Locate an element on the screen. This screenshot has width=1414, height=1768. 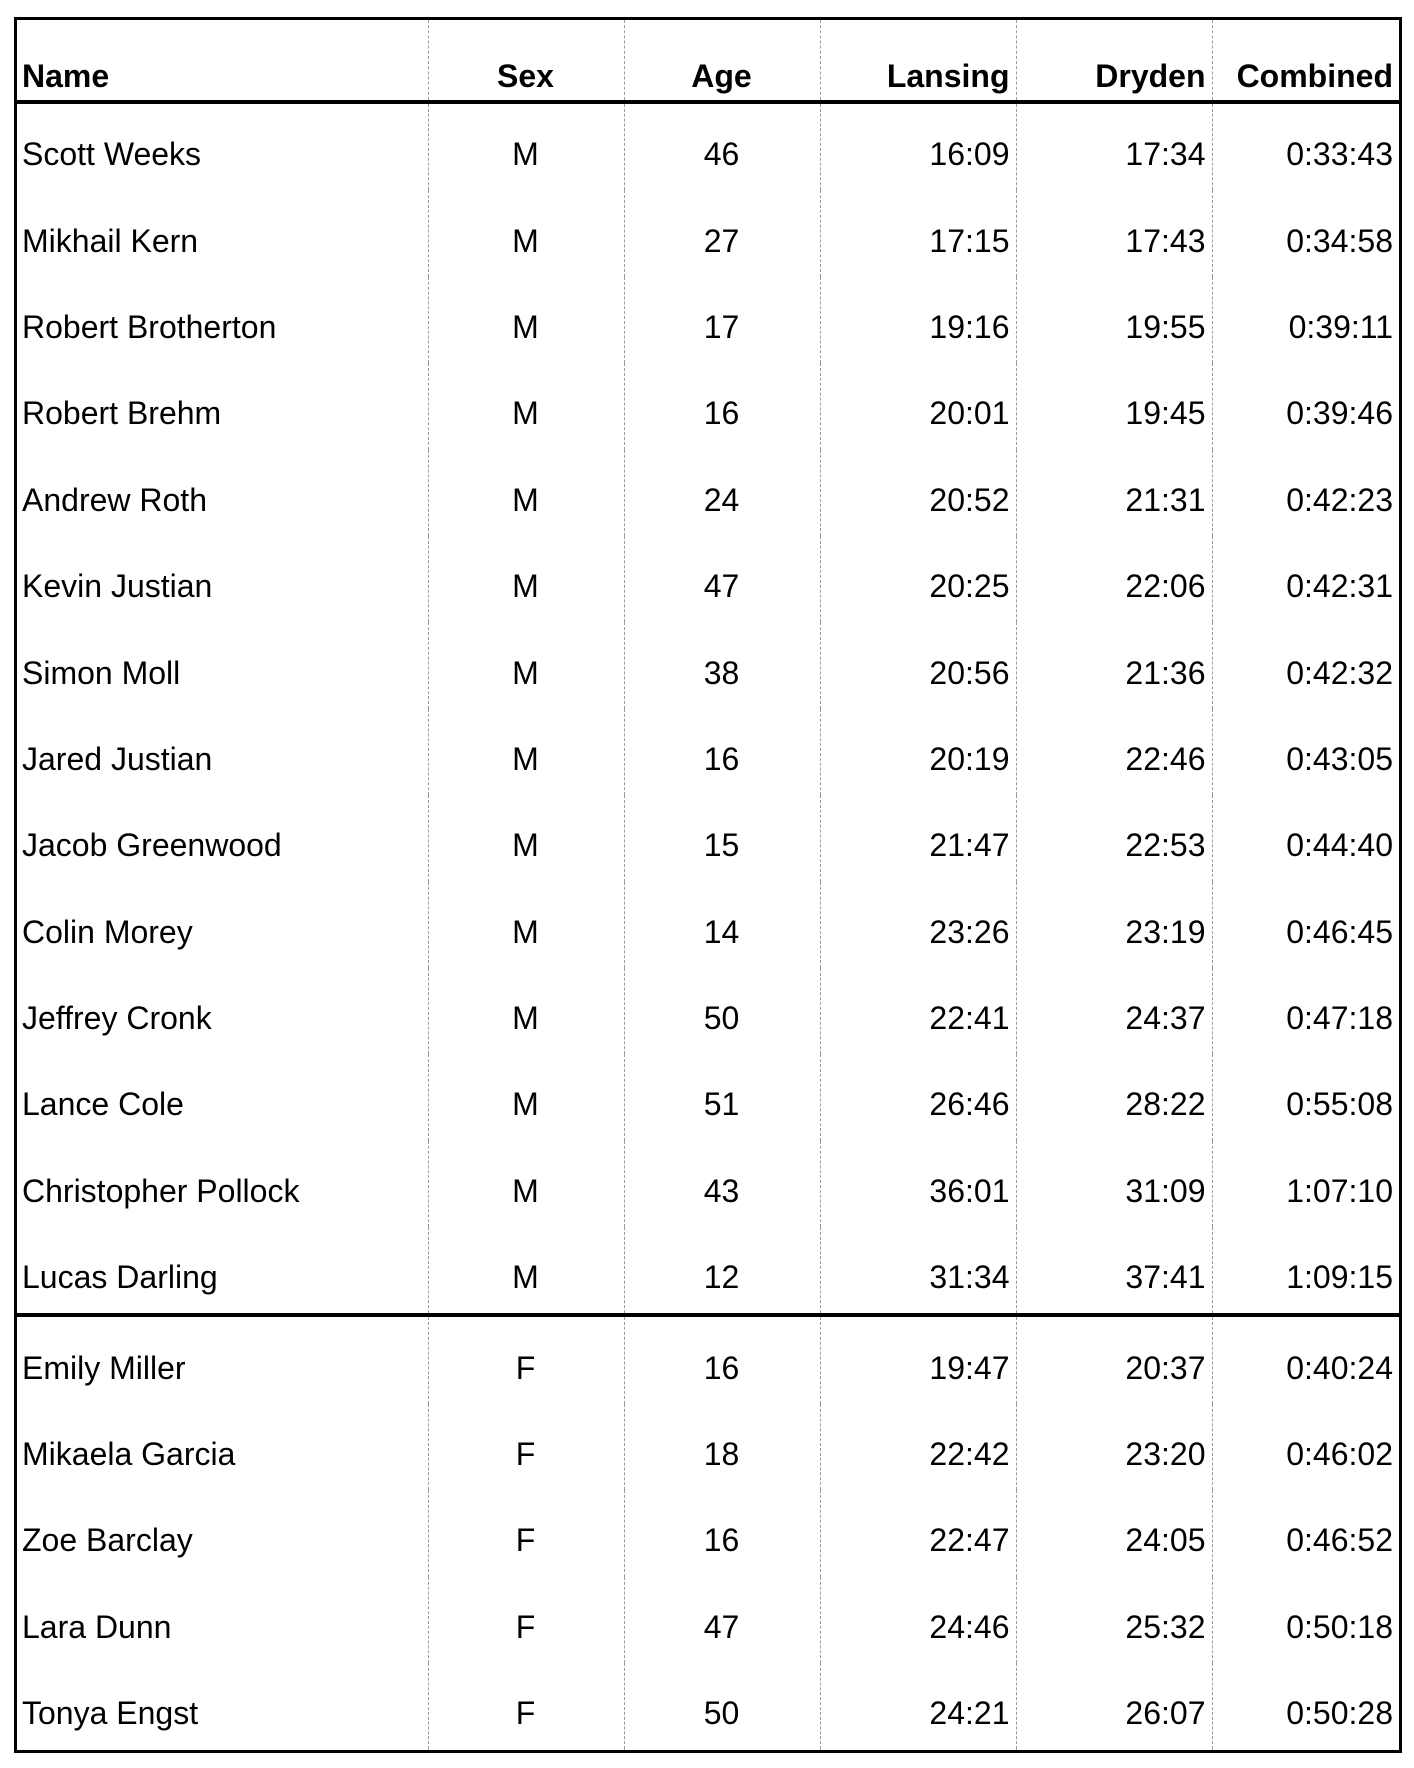
table-row: Lara Dunn F 47 24:46 25:32 0:50:18 is located at coordinates (708, 1620).